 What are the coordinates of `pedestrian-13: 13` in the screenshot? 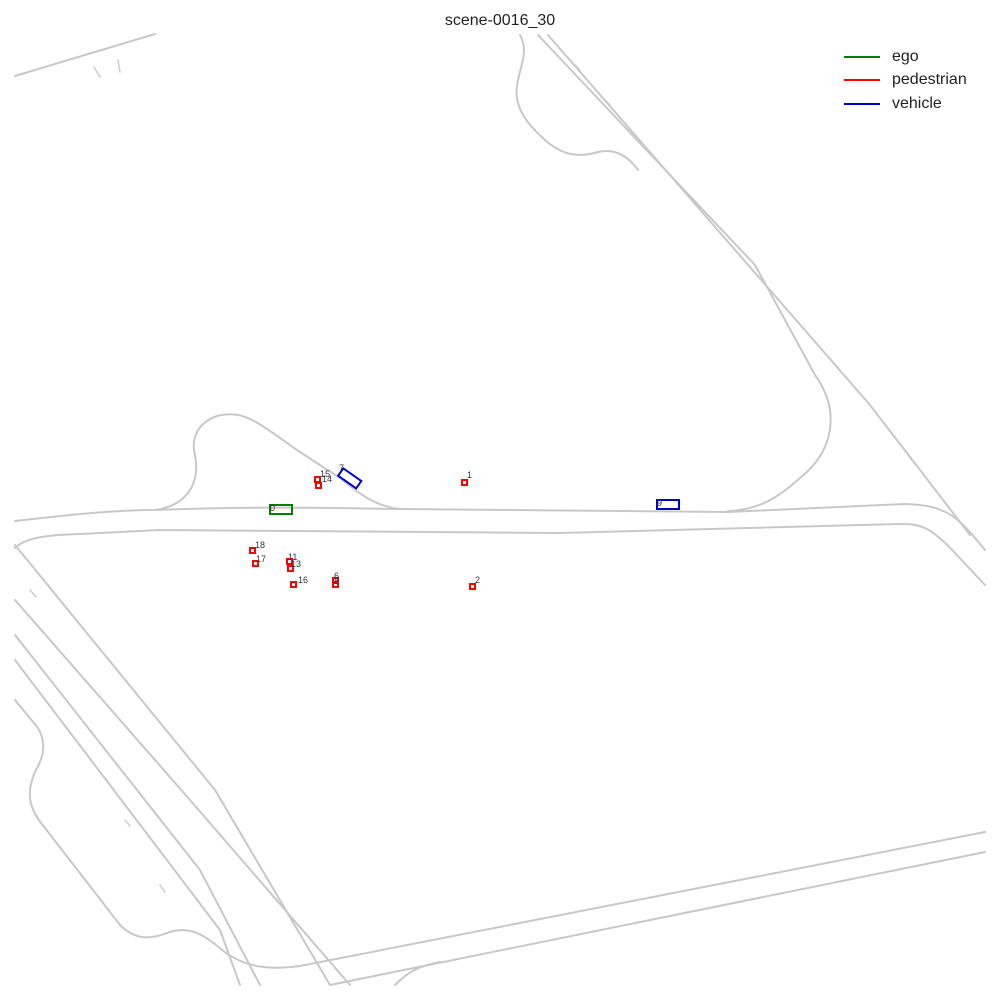 It's located at (294, 565).